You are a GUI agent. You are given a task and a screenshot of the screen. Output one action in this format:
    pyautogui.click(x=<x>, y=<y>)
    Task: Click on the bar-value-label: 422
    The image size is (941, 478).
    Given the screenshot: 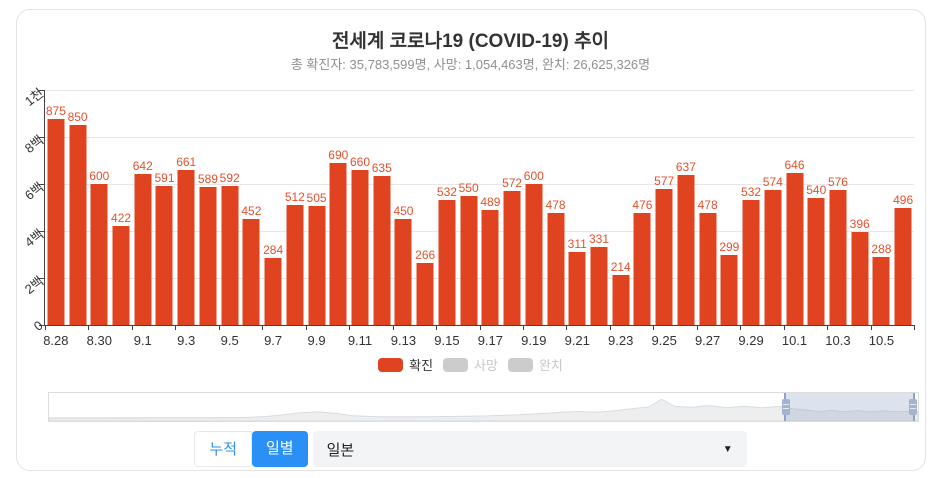 What is the action you would take?
    pyautogui.click(x=121, y=217)
    